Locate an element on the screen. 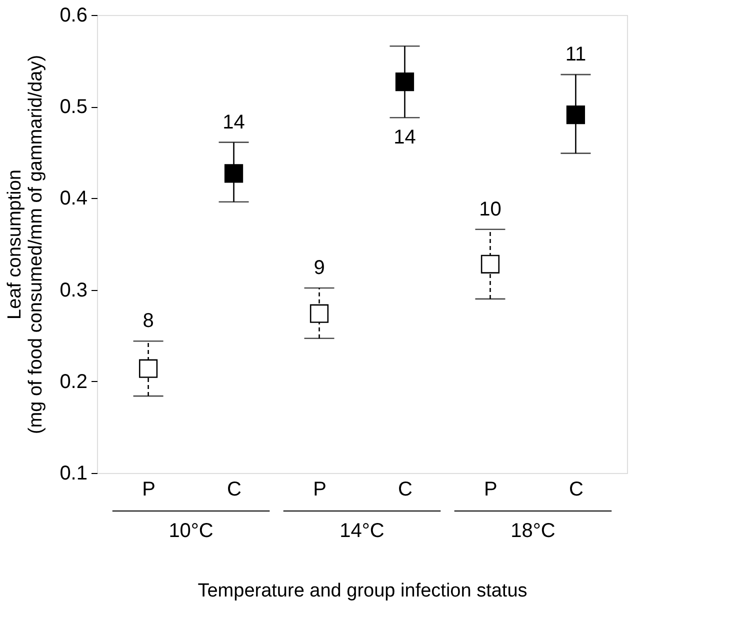 This screenshot has height=636, width=736. y-tick-label: 0.5 is located at coordinates (74, 107).